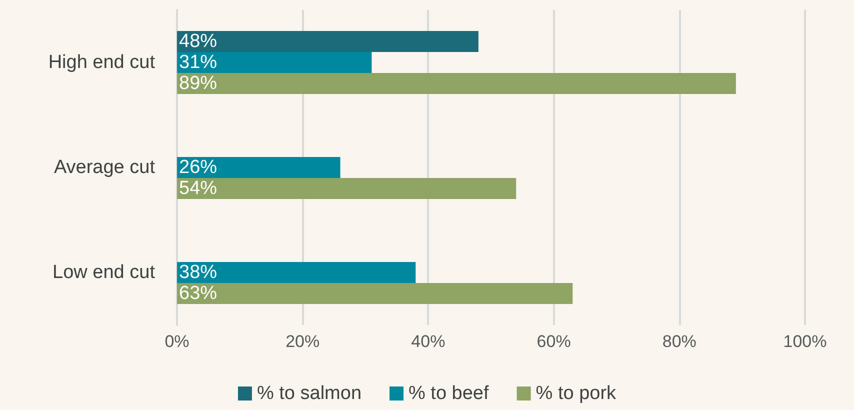 The width and height of the screenshot is (854, 410). I want to click on x-tick-label: 40%, so click(428, 341).